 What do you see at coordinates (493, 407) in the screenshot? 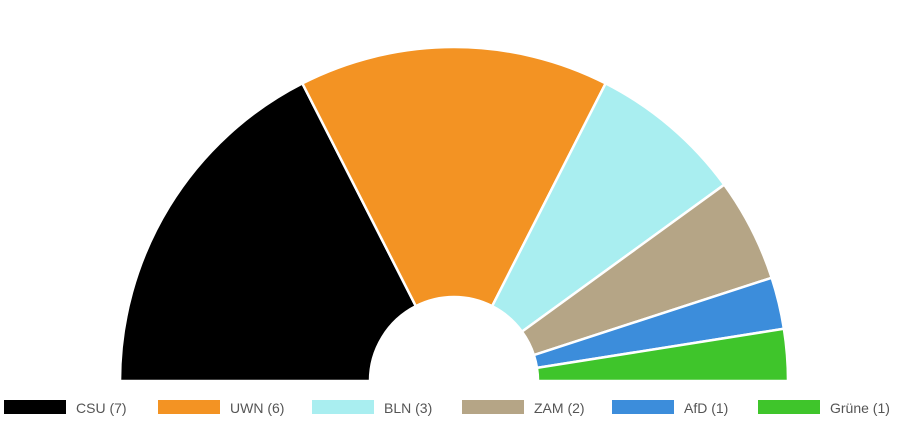
I see `legend-swatch-zam` at bounding box center [493, 407].